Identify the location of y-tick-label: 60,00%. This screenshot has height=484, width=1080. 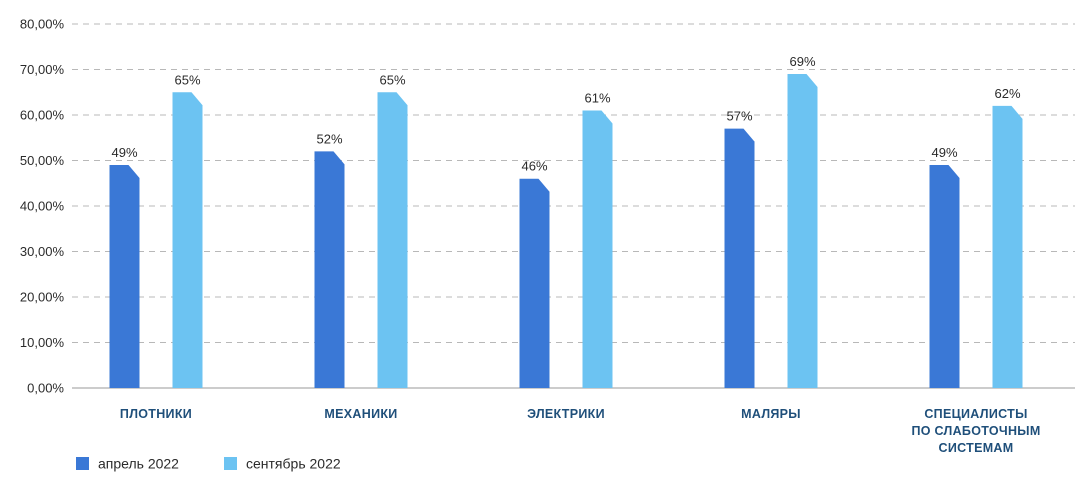
(42, 115).